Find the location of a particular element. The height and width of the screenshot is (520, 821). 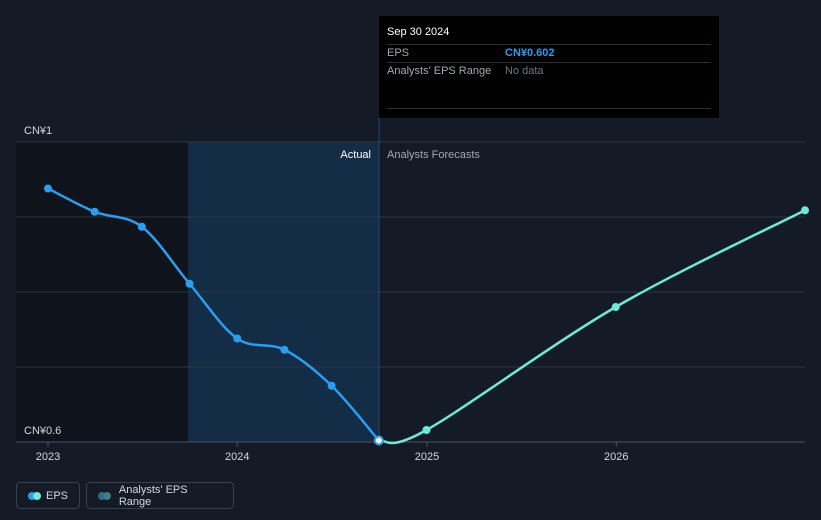

legend-eps-button: EPS is located at coordinates (48, 495).